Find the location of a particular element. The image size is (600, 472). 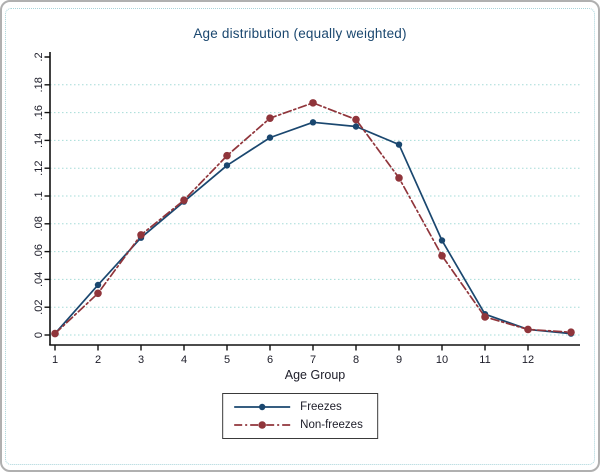

y-tick-label: .08 is located at coordinates (39, 223).